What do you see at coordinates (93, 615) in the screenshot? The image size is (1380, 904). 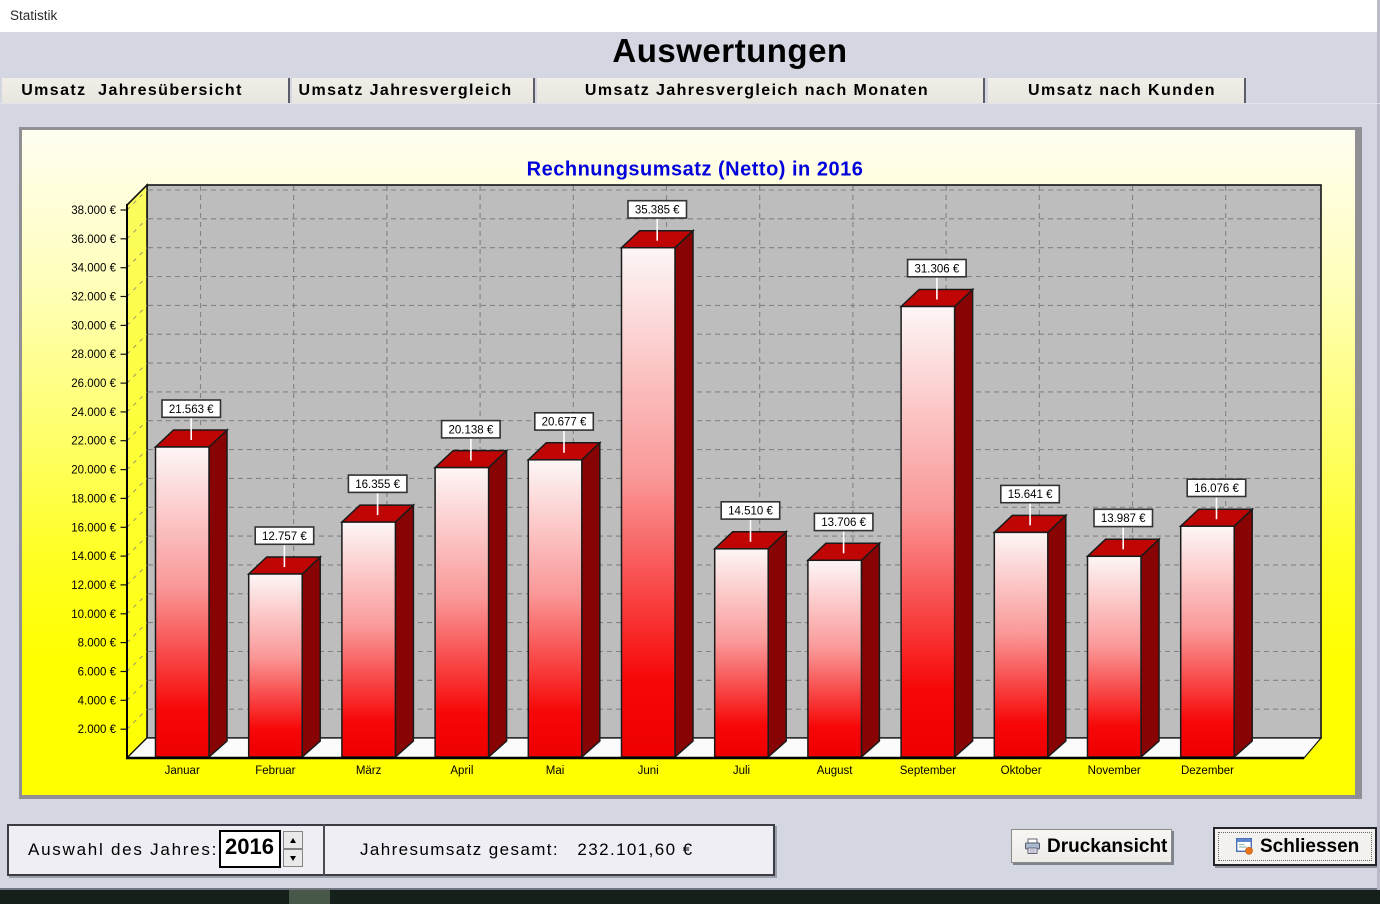 I see `svg-text: 10.000 €` at bounding box center [93, 615].